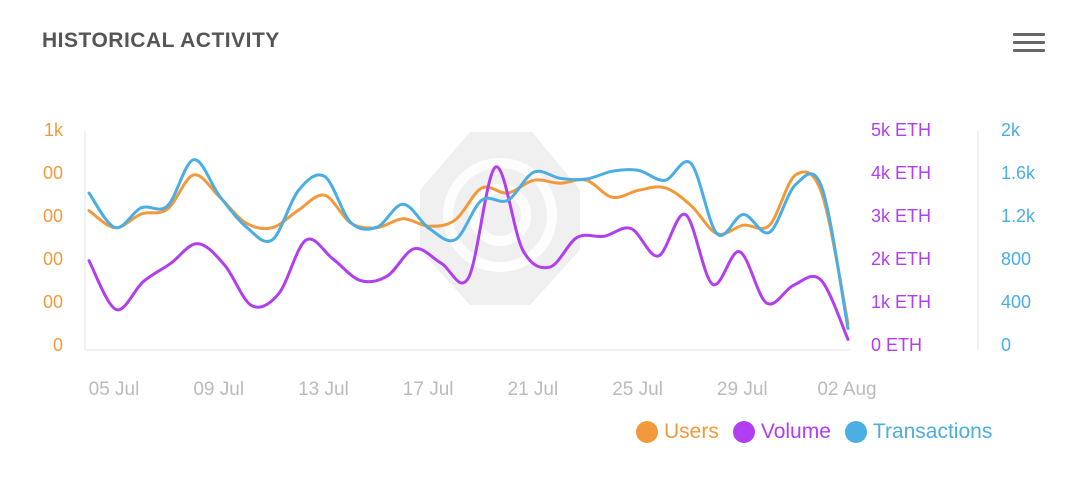  I want to click on x-tick-label: 21 Jul, so click(533, 389).